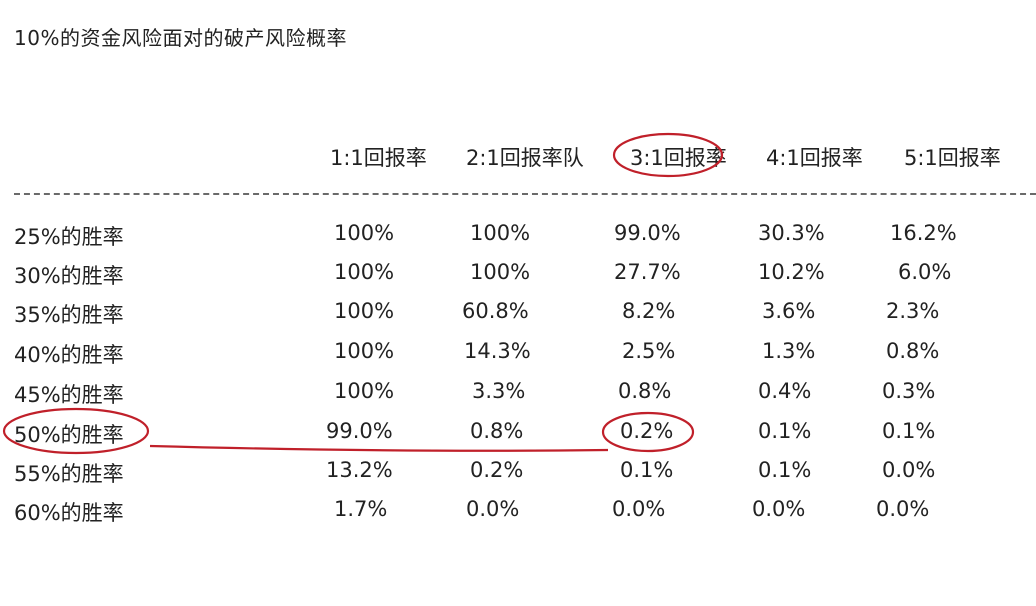 The width and height of the screenshot is (1036, 606). What do you see at coordinates (359, 470) in the screenshot?
I see `table-cell: 13.2%` at bounding box center [359, 470].